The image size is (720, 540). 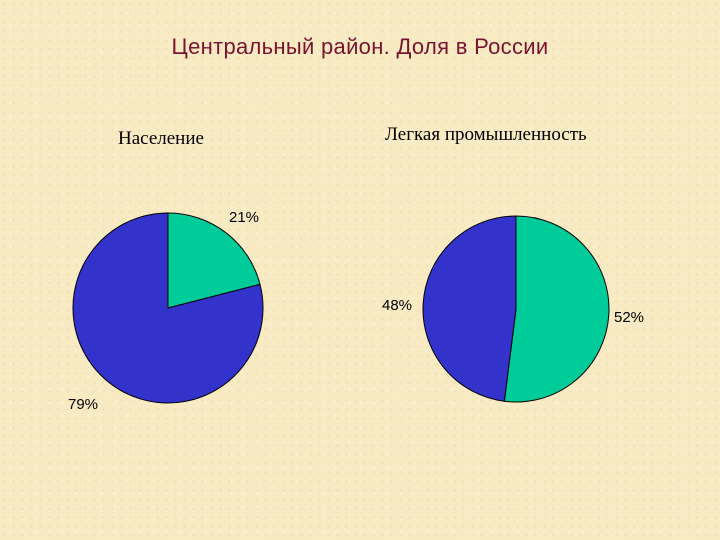 What do you see at coordinates (629, 317) in the screenshot?
I see `pie-label-light-industry-0: 52%` at bounding box center [629, 317].